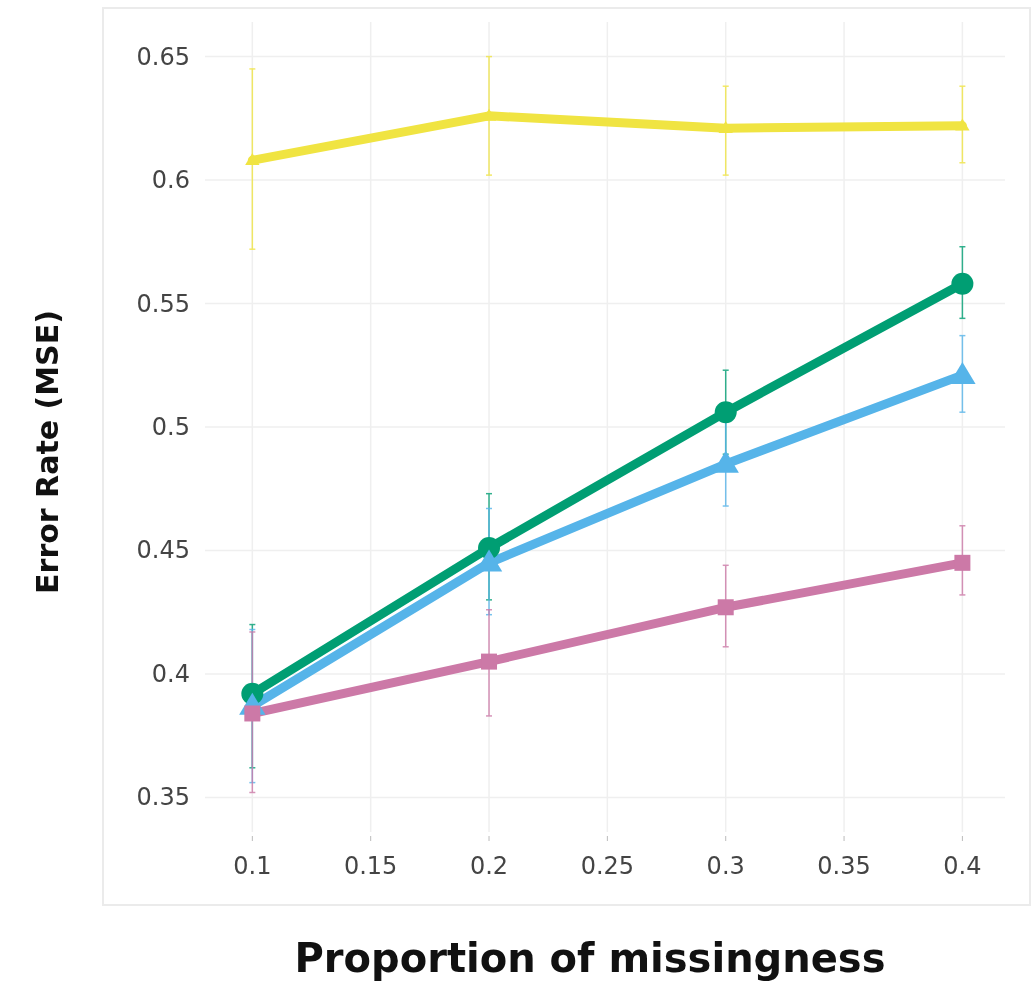 This screenshot has width=1034, height=992. Describe the element at coordinates (163, 56) in the screenshot. I see `y-tick-label: 0.65` at that location.